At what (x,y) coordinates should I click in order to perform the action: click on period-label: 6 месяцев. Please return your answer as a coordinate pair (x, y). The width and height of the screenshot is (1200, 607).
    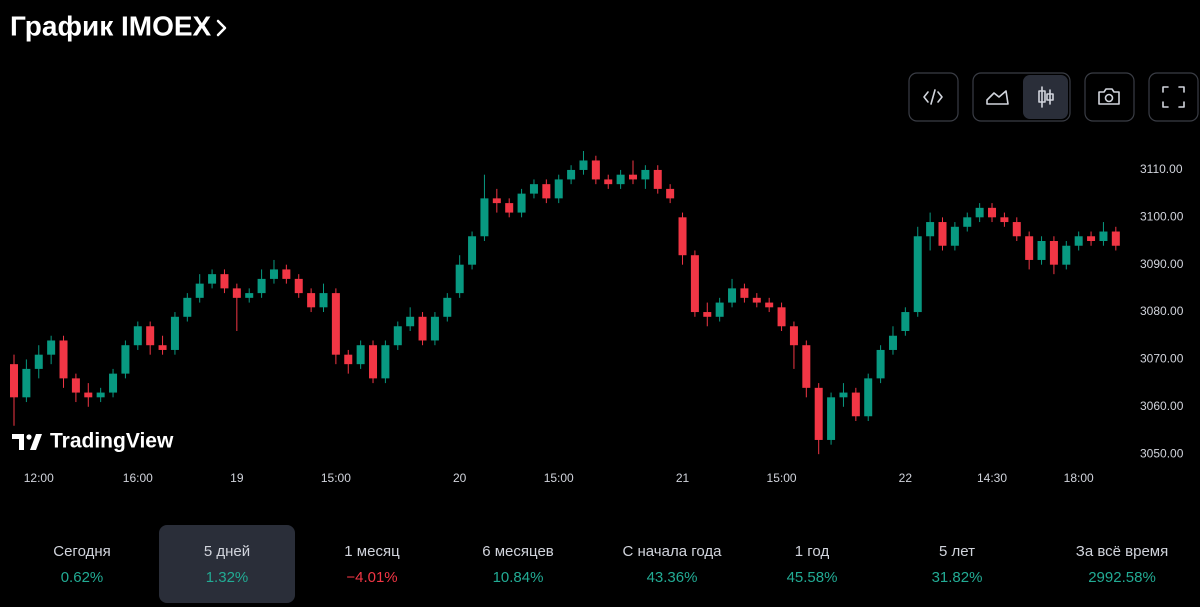
    Looking at the image, I should click on (518, 551).